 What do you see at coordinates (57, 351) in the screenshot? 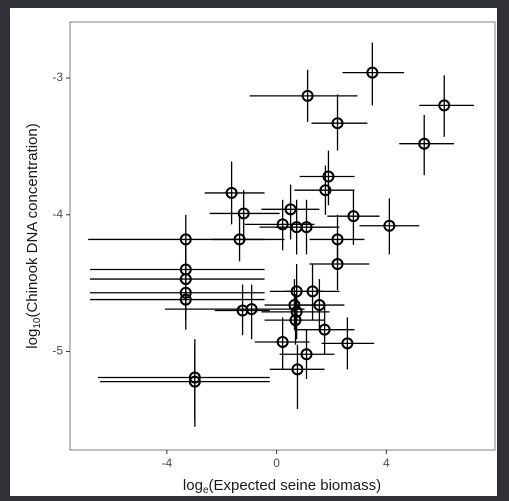
I see `y-tick-label: -5` at bounding box center [57, 351].